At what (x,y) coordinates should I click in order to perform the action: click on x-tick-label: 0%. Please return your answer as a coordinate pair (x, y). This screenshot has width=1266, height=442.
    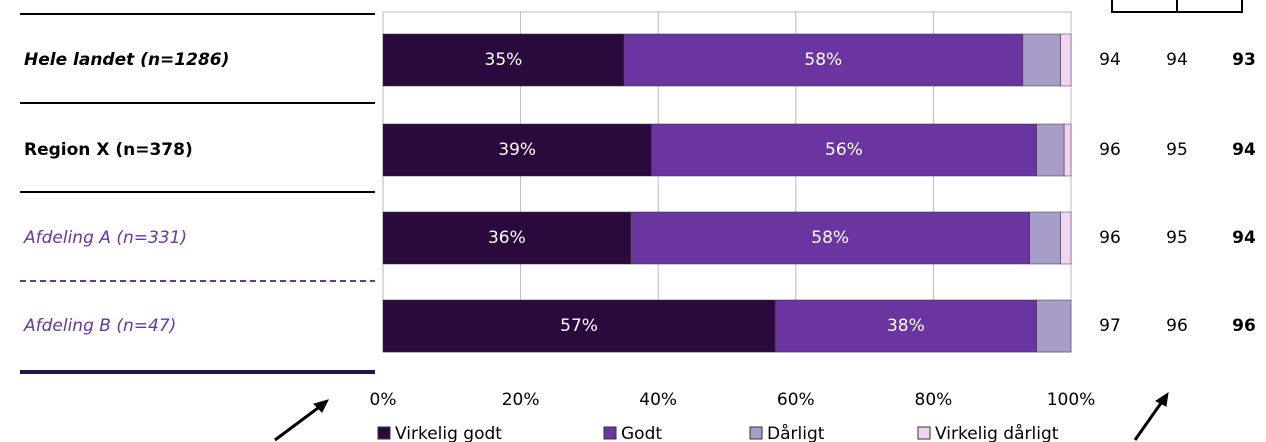
    Looking at the image, I should click on (383, 400).